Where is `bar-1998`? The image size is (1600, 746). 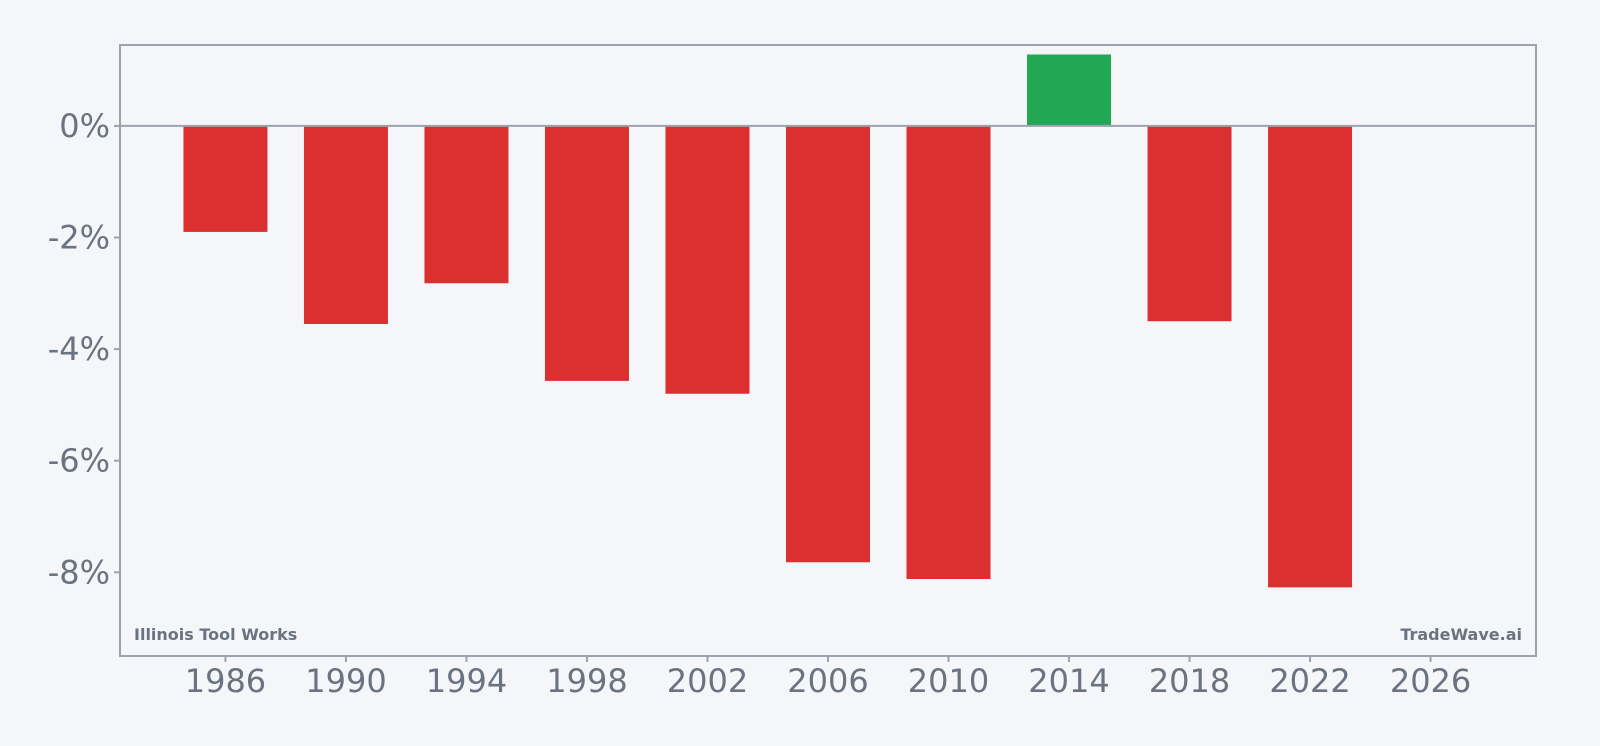
bar-1998 is located at coordinates (586, 253).